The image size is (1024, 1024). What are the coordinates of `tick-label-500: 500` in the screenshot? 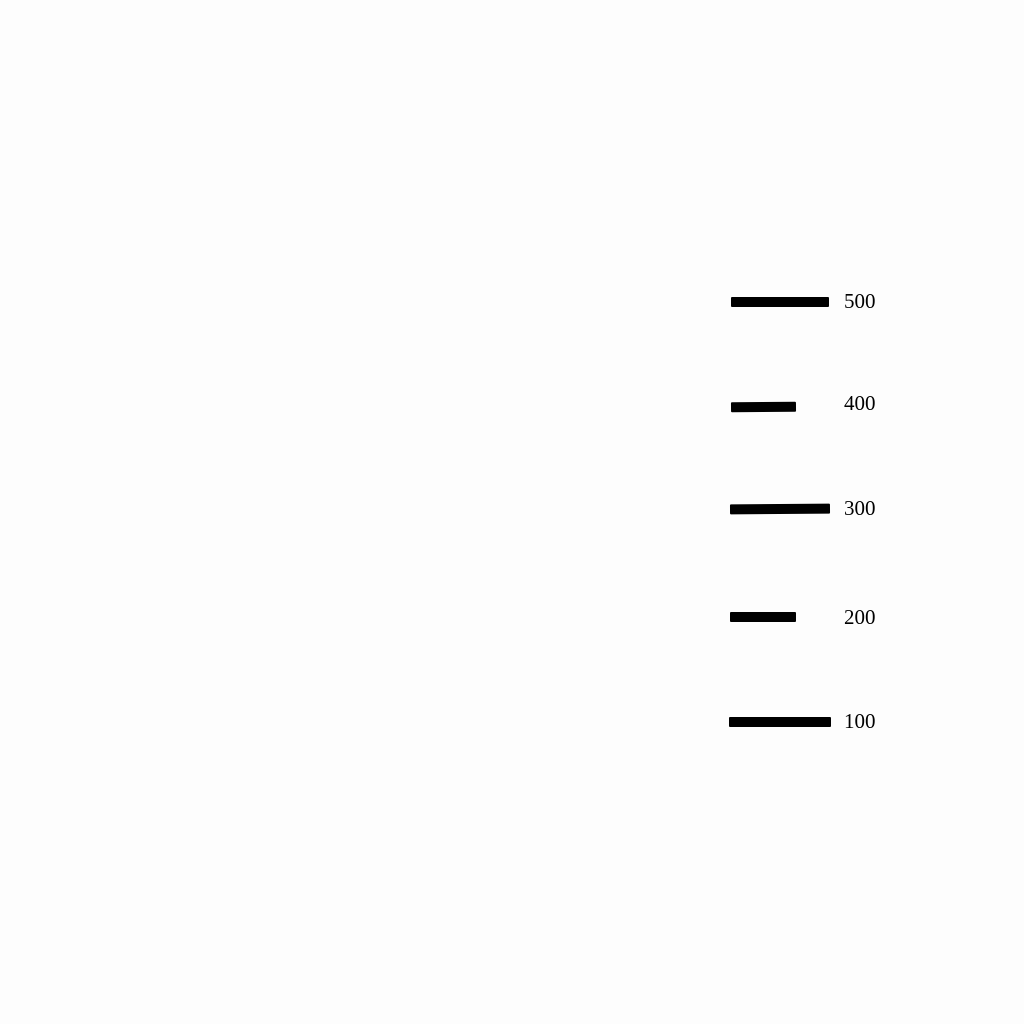 It's located at (860, 301).